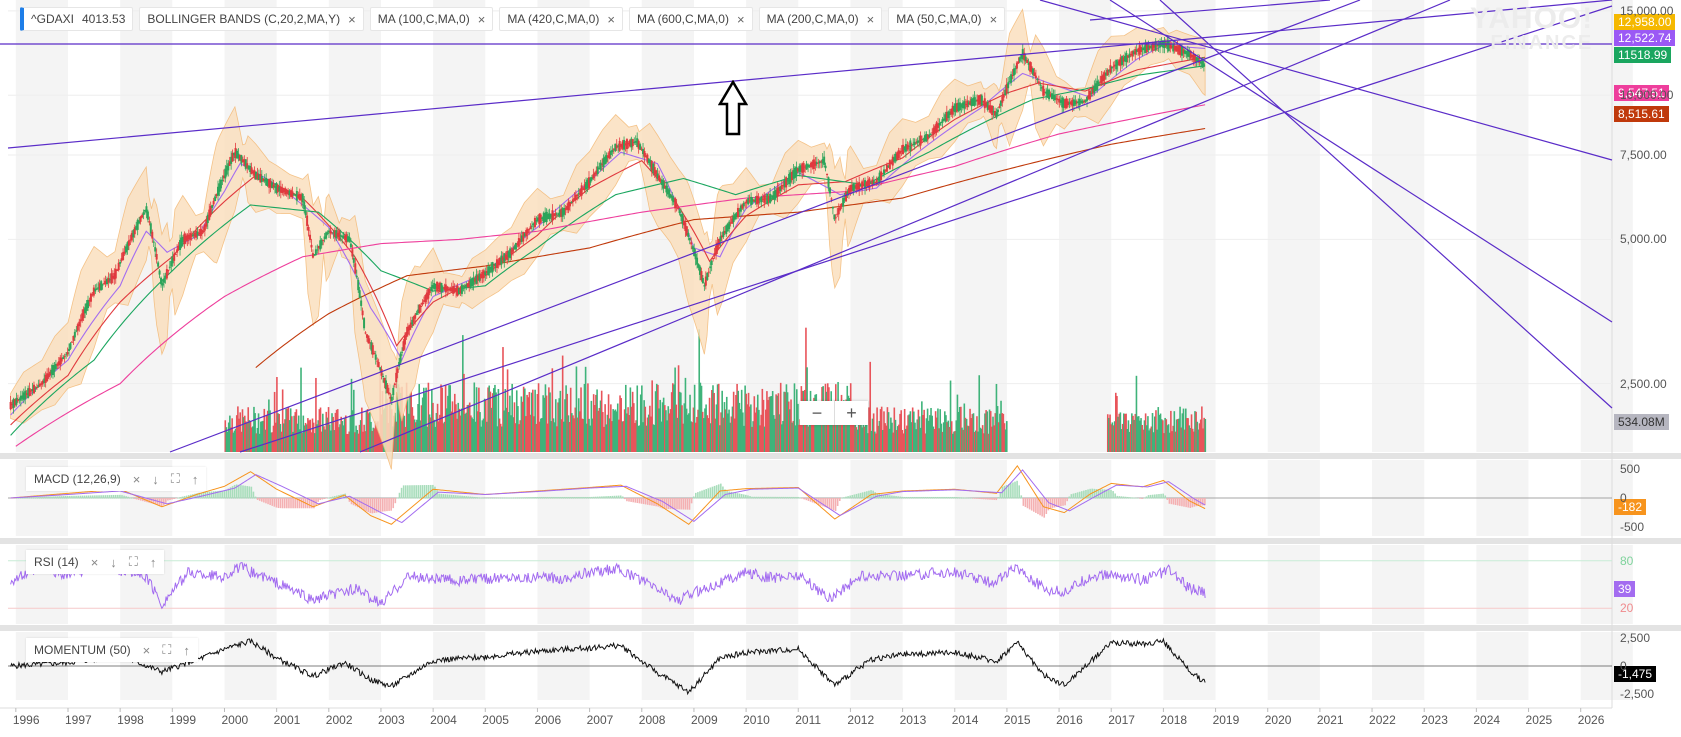  What do you see at coordinates (77, 19) in the screenshot?
I see `symbol-pill: ^GDAXI 4013.53` at bounding box center [77, 19].